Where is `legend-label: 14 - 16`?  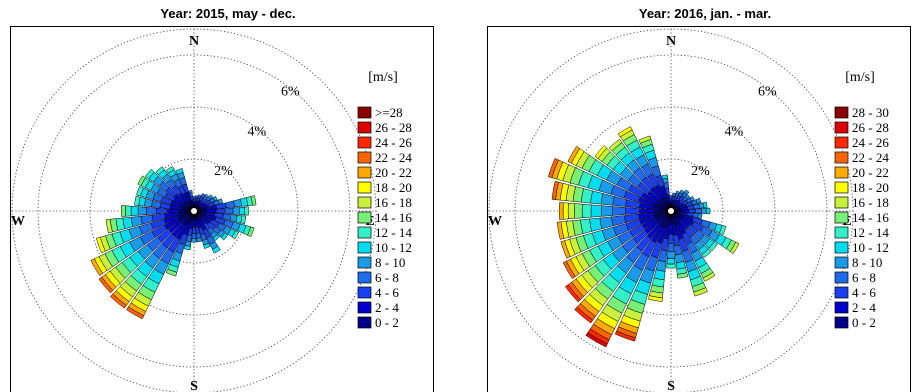
legend-label: 14 - 16 is located at coordinates (870, 217).